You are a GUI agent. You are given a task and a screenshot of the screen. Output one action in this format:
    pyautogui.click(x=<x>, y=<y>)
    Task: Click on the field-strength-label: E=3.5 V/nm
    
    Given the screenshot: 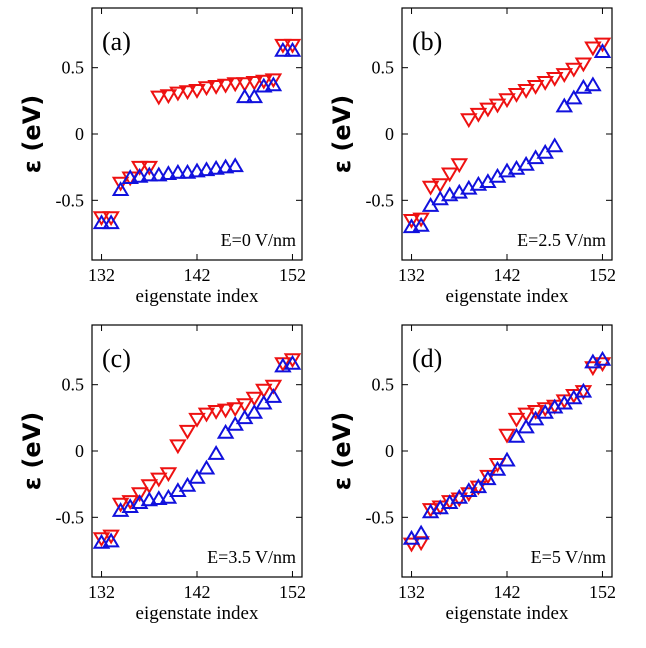 What is the action you would take?
    pyautogui.click(x=251, y=557)
    